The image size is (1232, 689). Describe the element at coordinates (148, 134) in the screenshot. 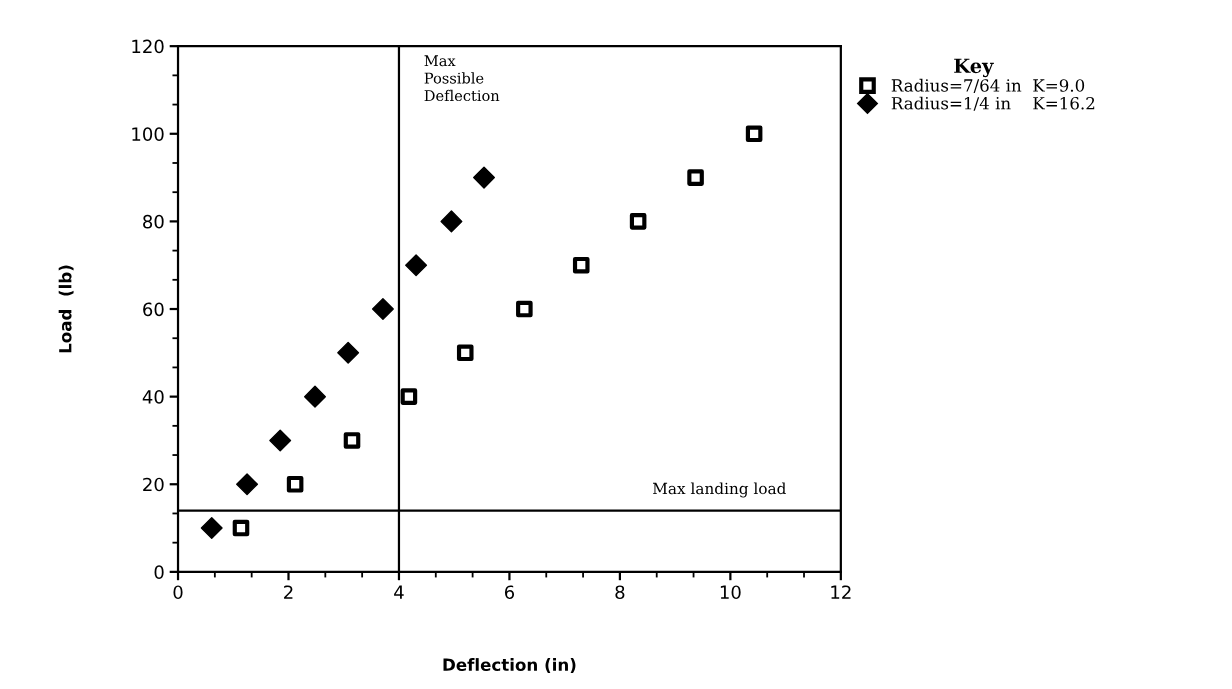

I see `y-tick-label: 100` at that location.